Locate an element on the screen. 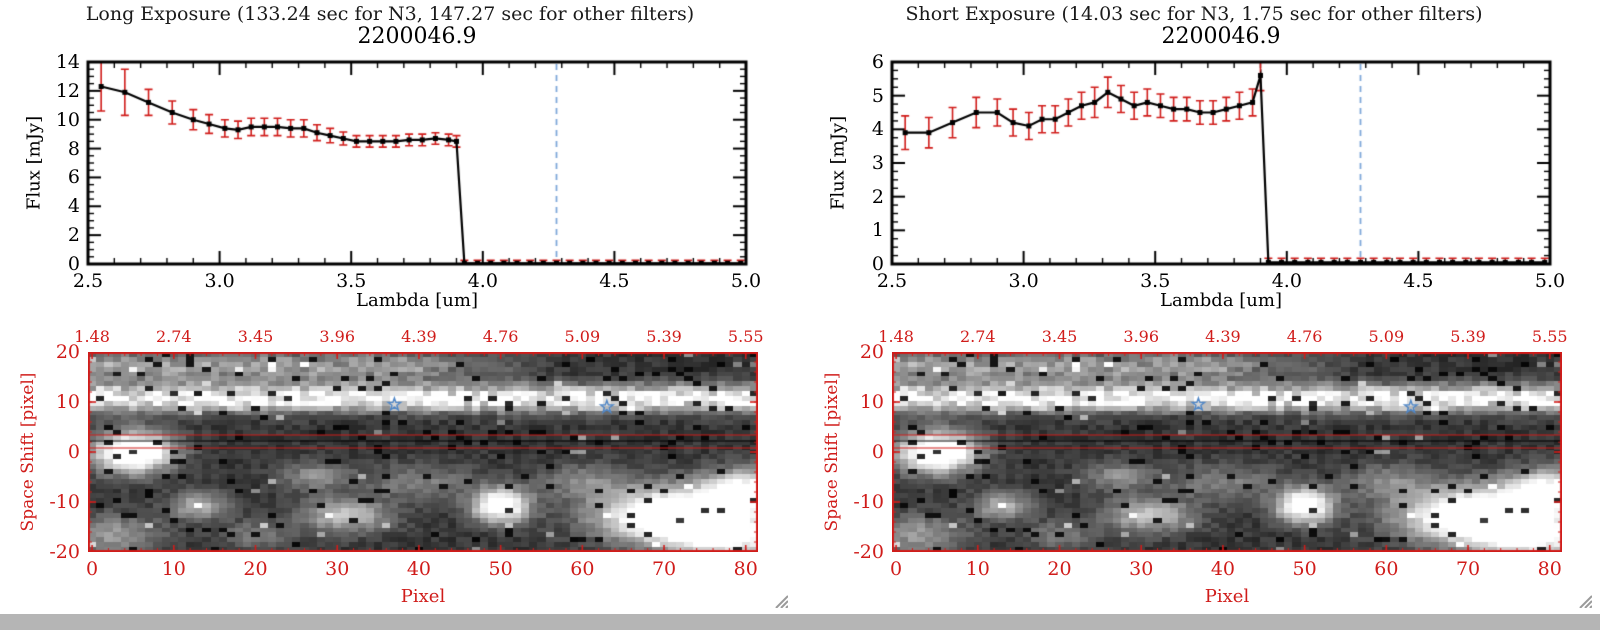 The height and width of the screenshot is (630, 1600). short-spectrum-title: 2200046.9 is located at coordinates (1221, 36).